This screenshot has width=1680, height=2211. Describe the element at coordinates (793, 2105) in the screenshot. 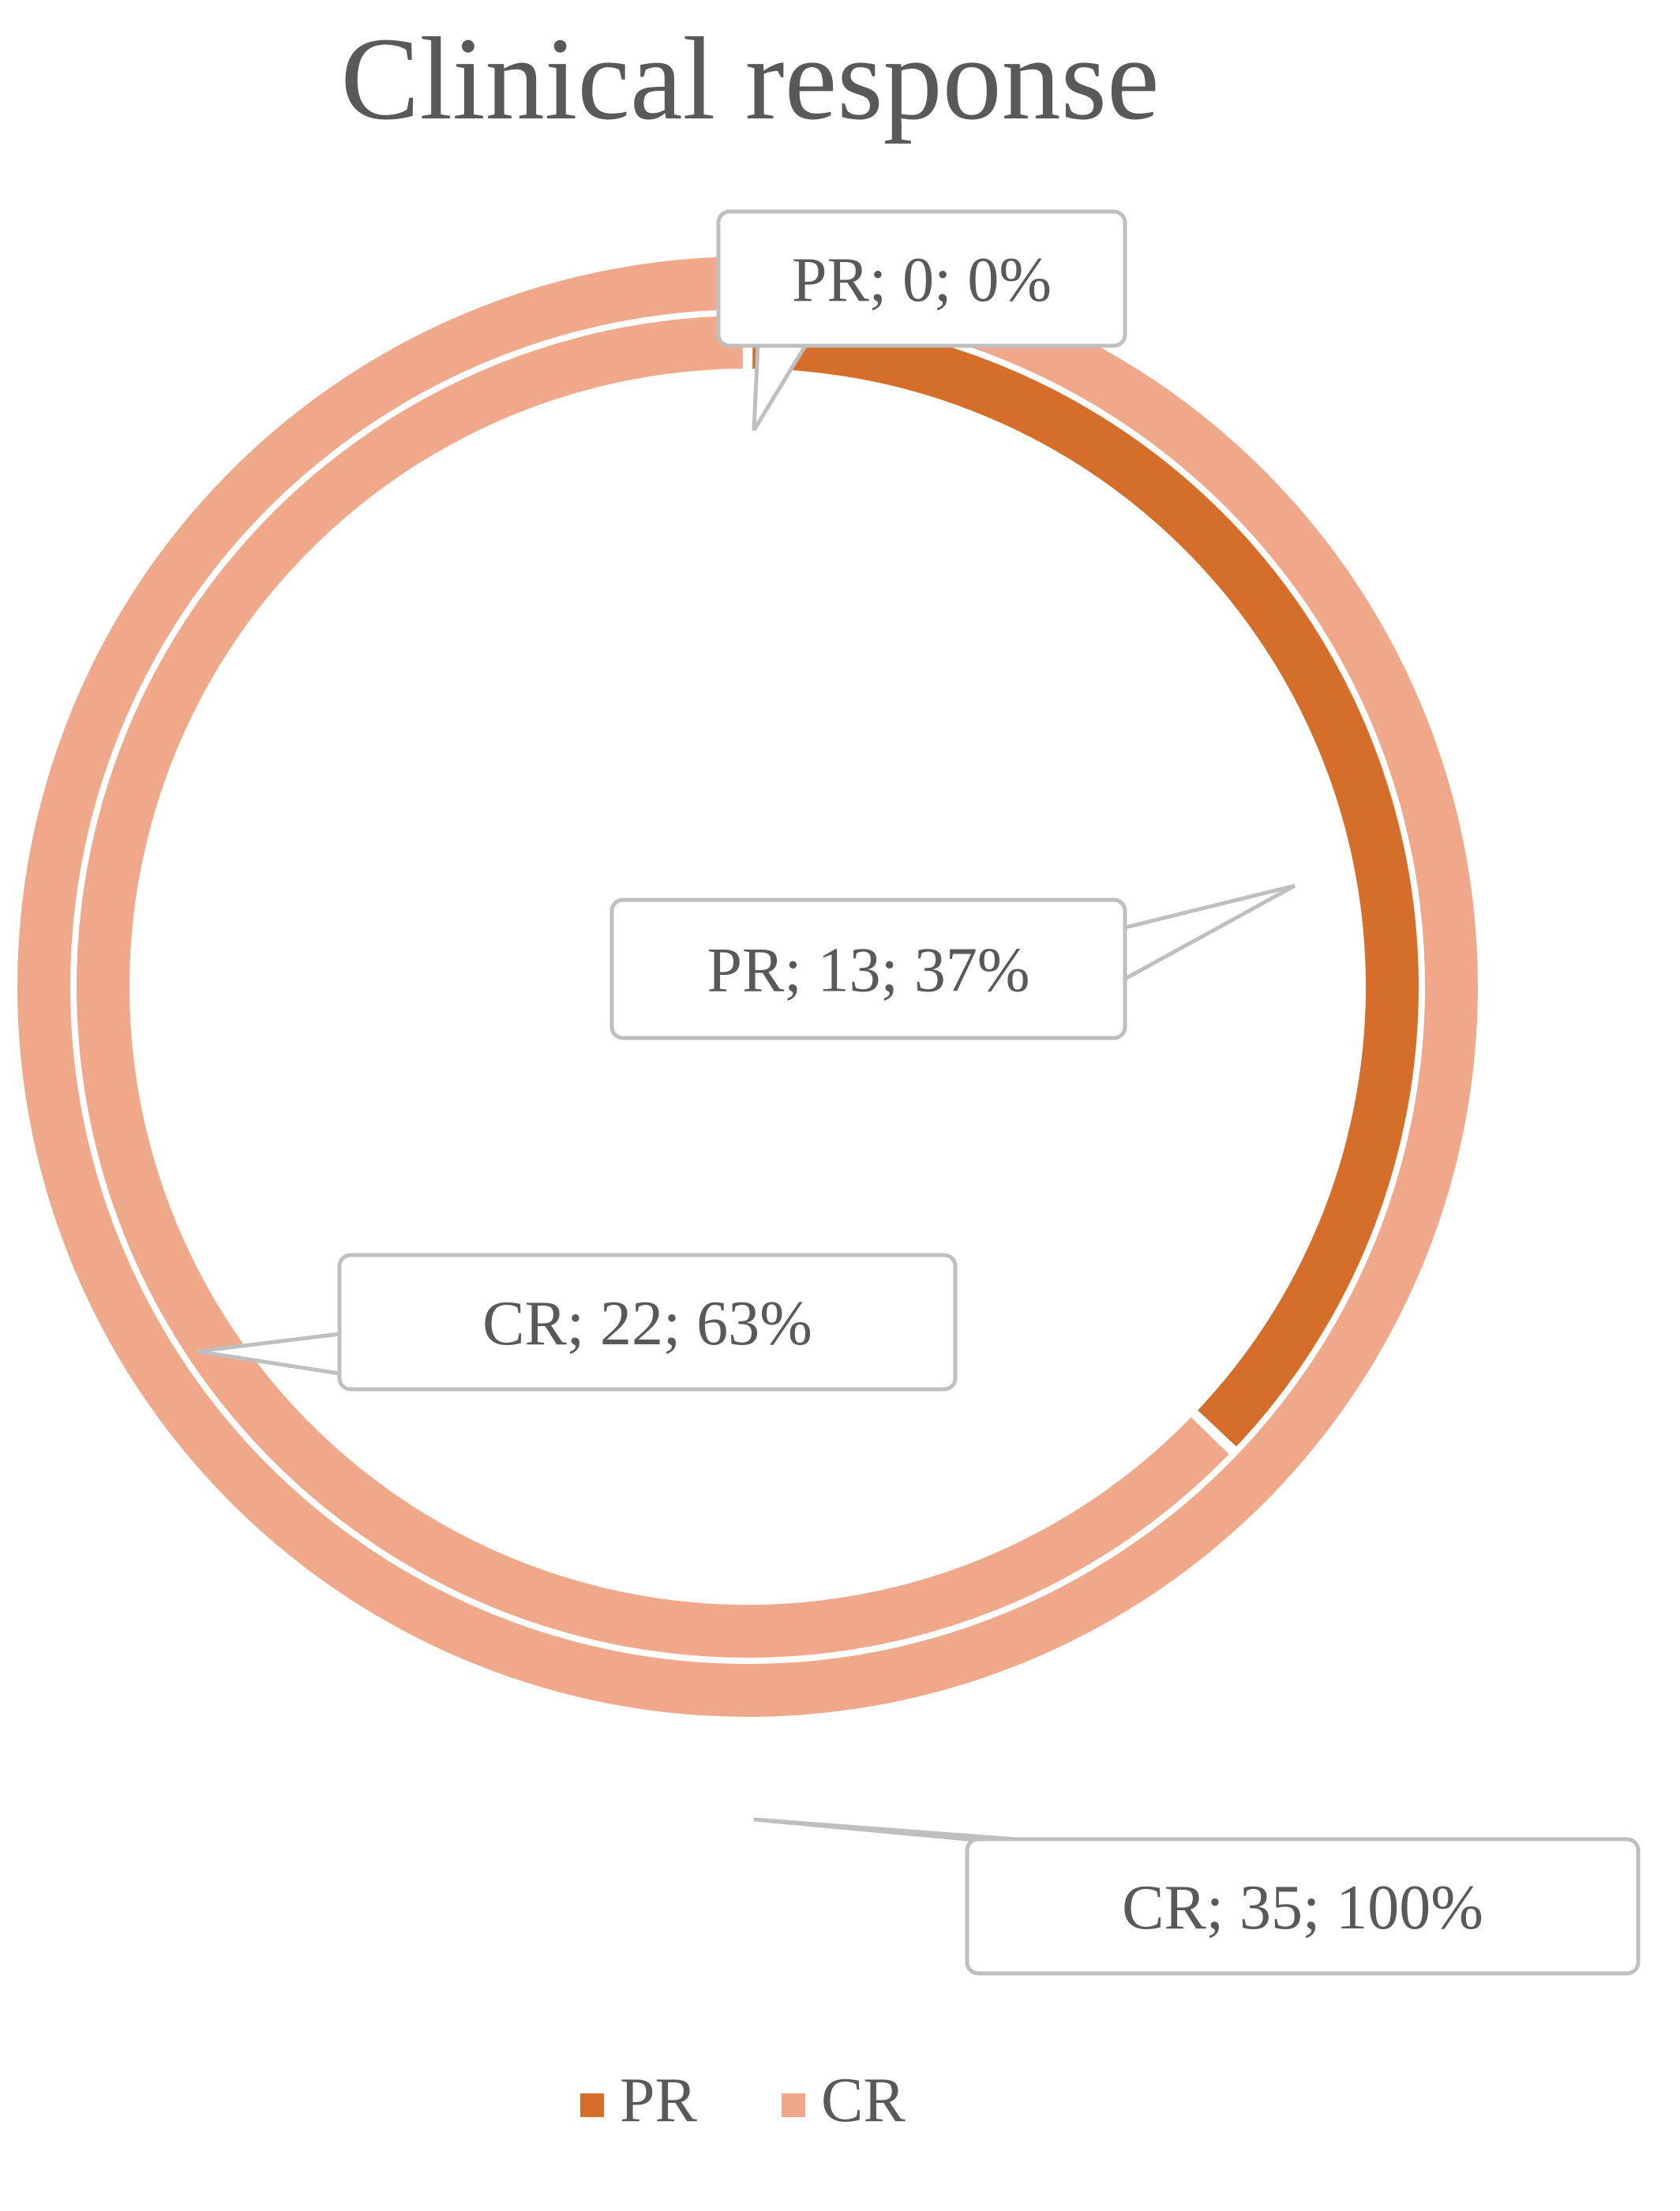

I see `legend-swatch-cr` at that location.